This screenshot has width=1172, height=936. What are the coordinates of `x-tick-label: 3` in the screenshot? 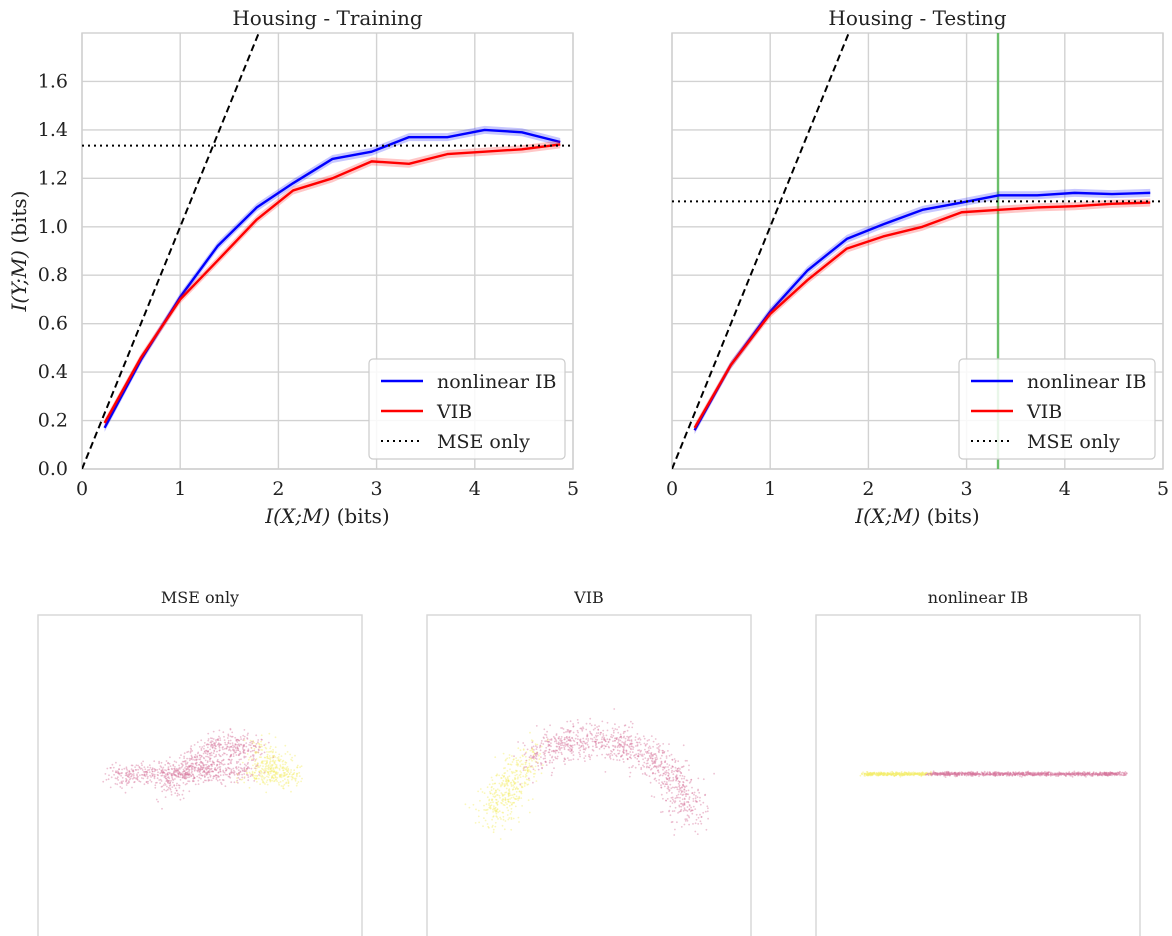 It's located at (967, 489).